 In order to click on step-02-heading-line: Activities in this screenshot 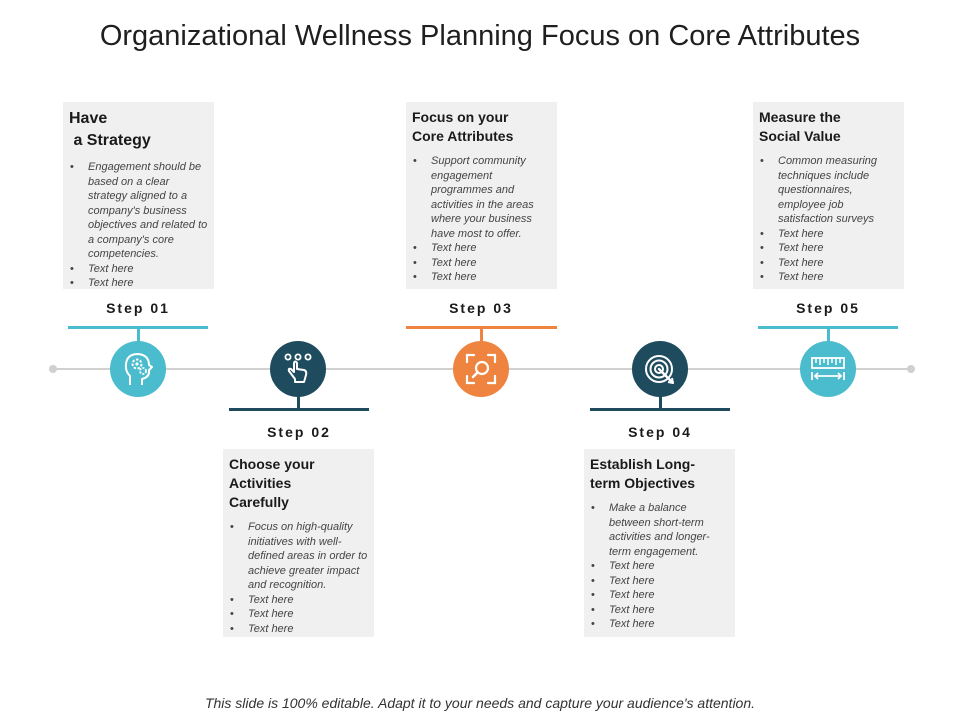, I will do `click(260, 483)`.